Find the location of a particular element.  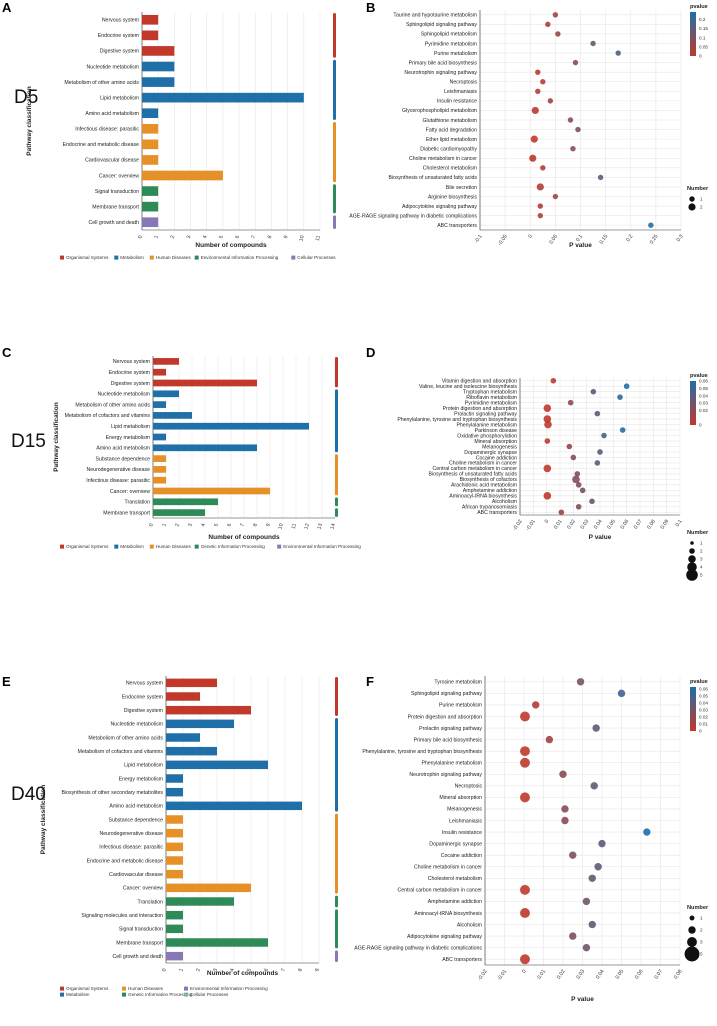

category-label: Aminoacyl-tRNA biosynthesis is located at coordinates (483, 497).